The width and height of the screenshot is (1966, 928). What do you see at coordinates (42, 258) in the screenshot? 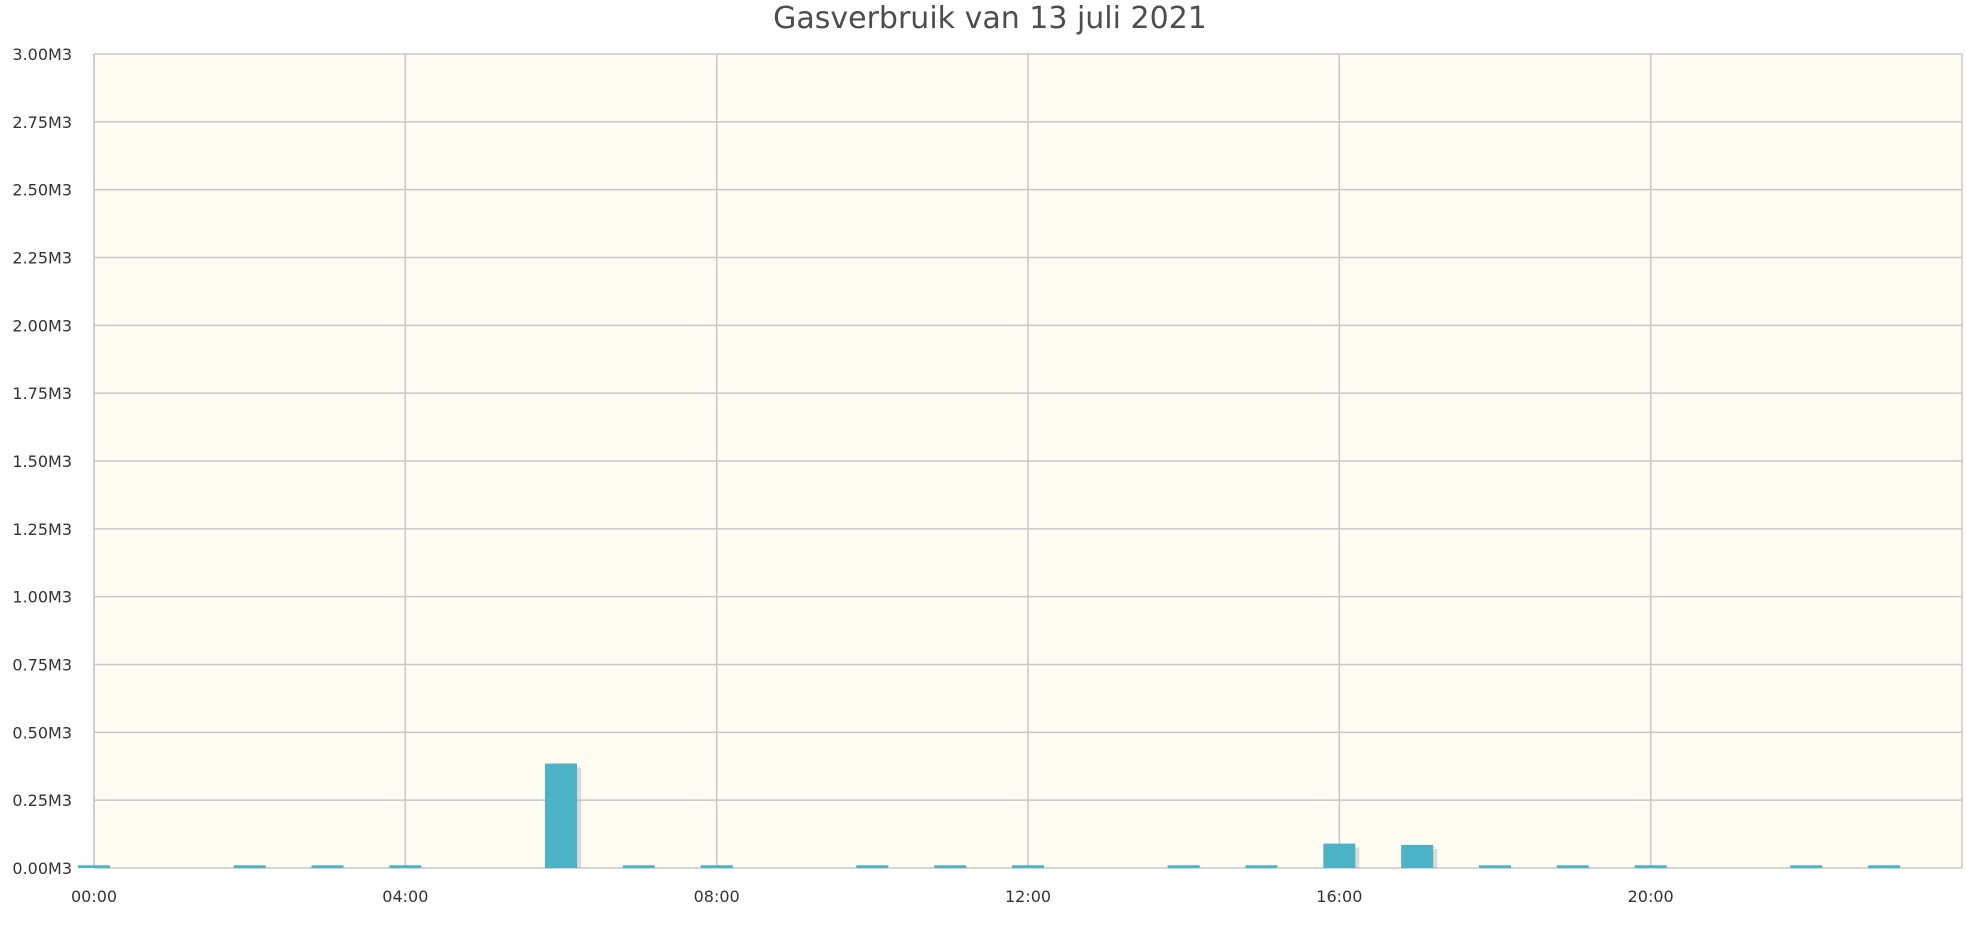
I see `y-tick-label: 2.25M3` at bounding box center [42, 258].